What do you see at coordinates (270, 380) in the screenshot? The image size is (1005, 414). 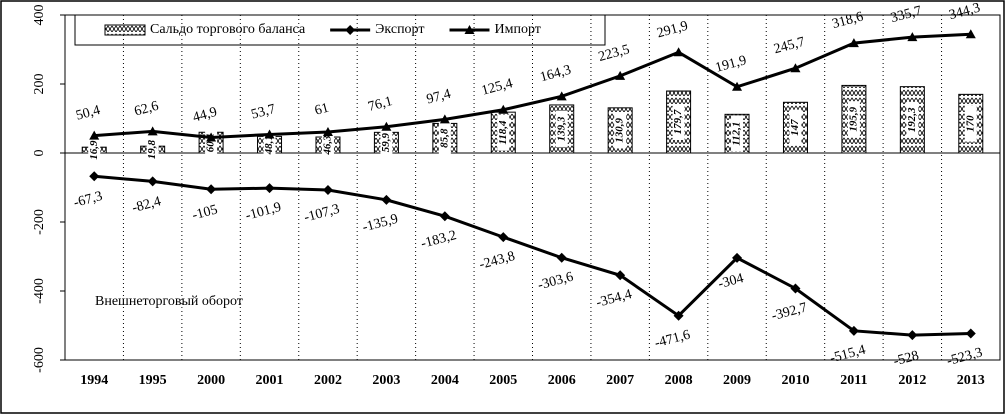 I see `x-tick-label: 2001` at bounding box center [270, 380].